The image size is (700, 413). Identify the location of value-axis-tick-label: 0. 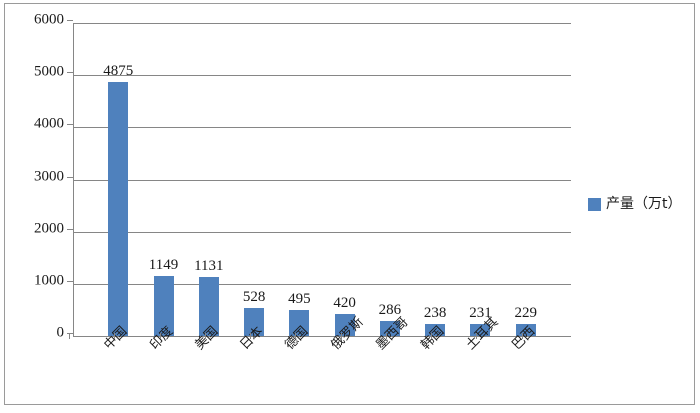
(60, 332).